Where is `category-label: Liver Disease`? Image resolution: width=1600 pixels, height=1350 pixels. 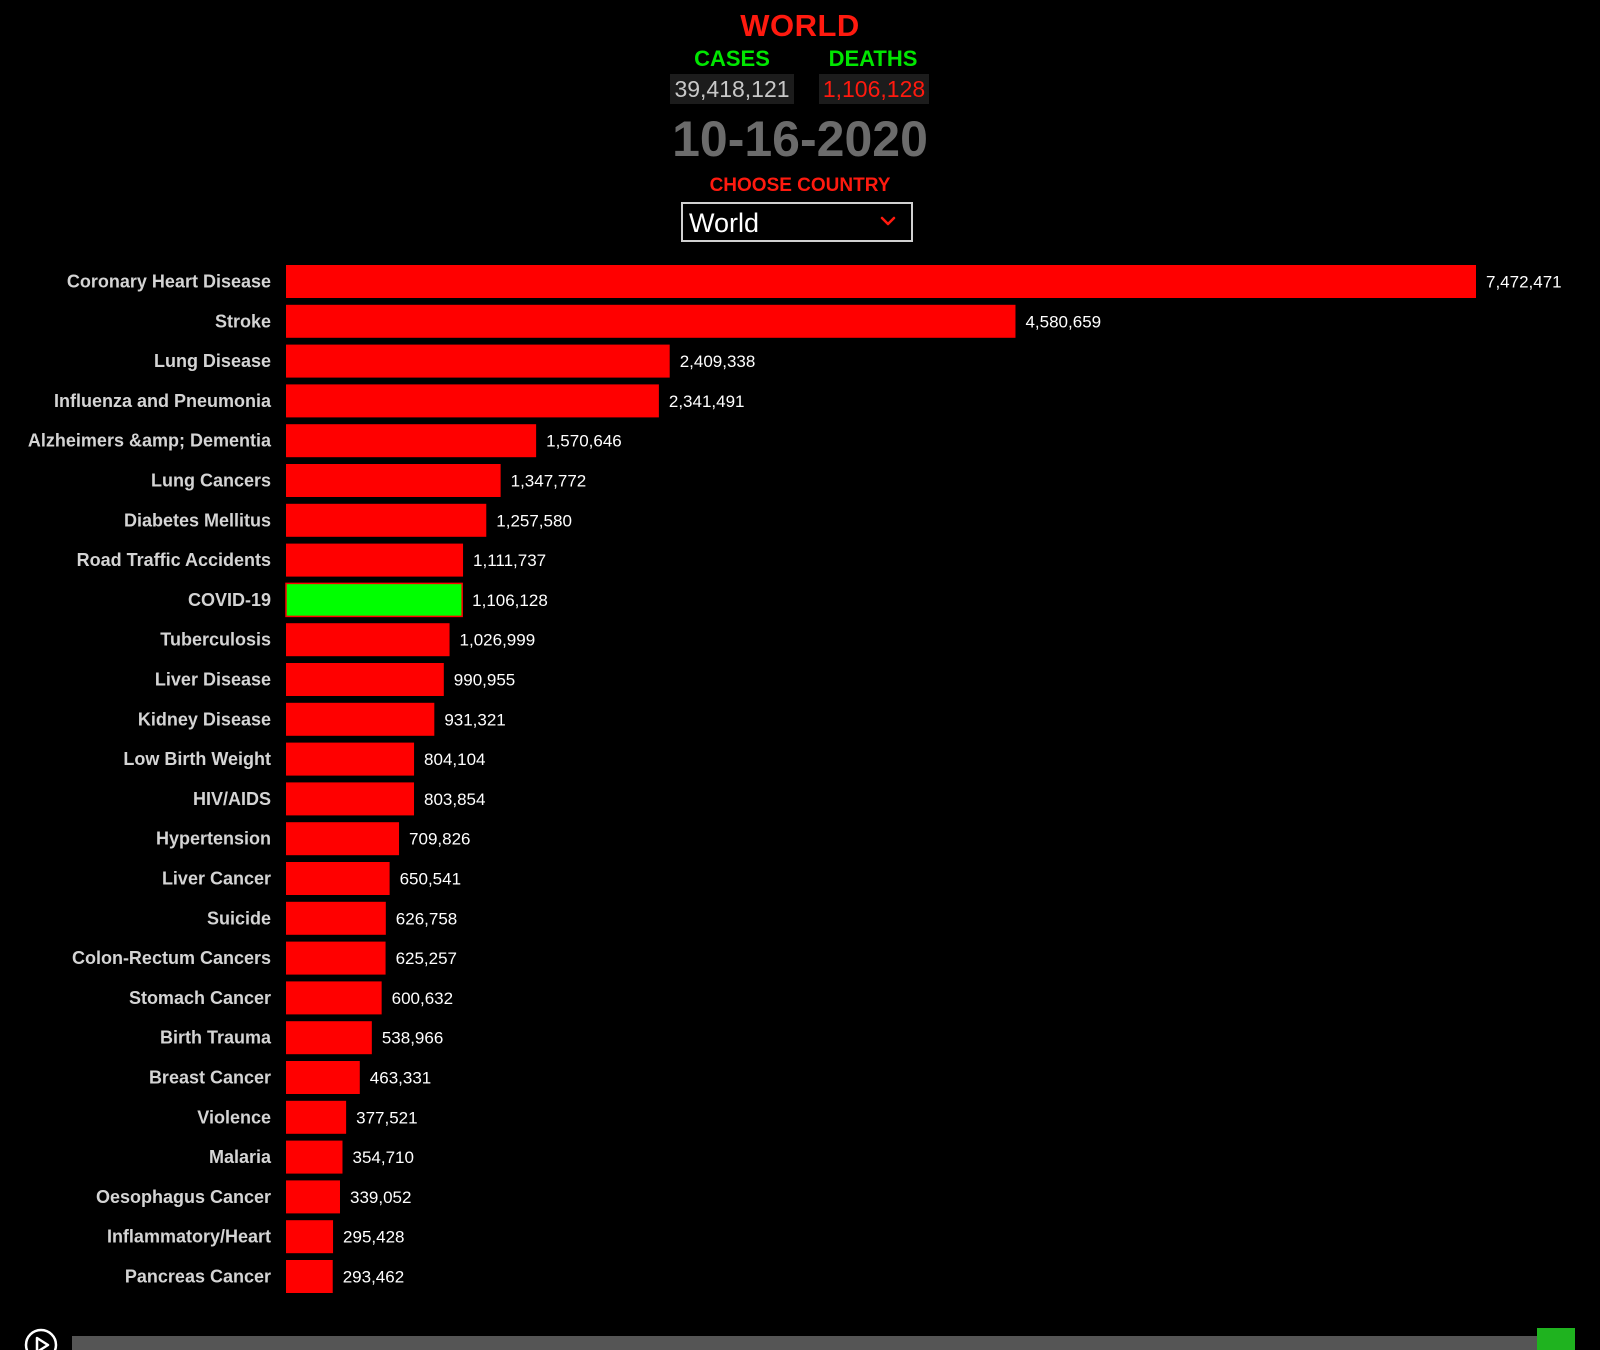
category-label: Liver Disease is located at coordinates (213, 680).